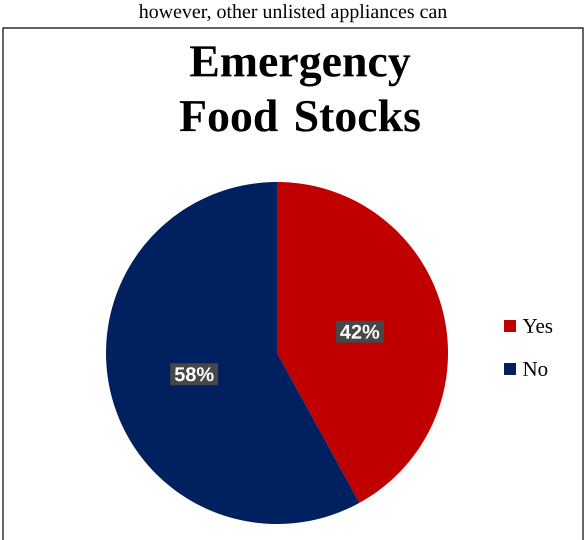 Image resolution: width=586 pixels, height=540 pixels. I want to click on legend-label: Yes, so click(537, 326).